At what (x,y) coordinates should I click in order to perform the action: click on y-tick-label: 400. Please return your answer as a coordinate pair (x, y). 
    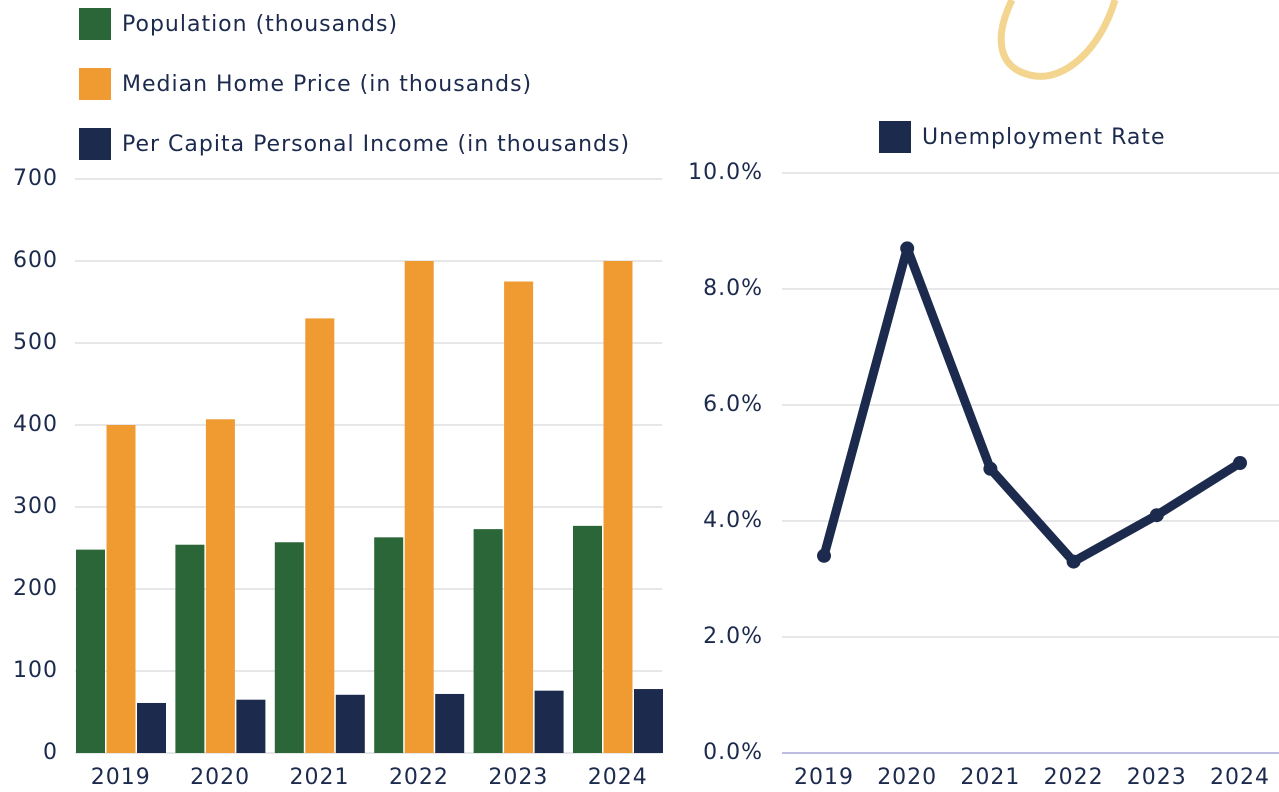
    Looking at the image, I should click on (35, 424).